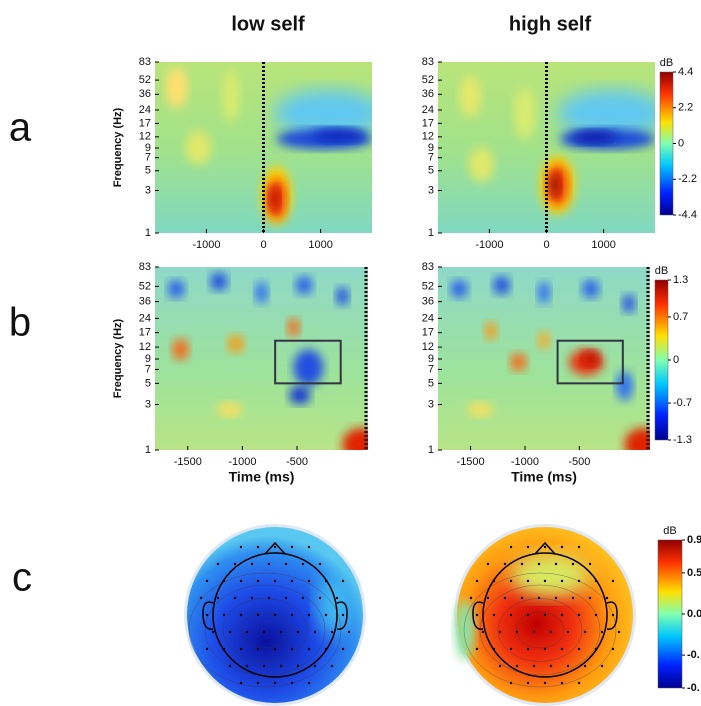 The height and width of the screenshot is (706, 701). What do you see at coordinates (261, 358) in the screenshot?
I see `heatmap` at bounding box center [261, 358].